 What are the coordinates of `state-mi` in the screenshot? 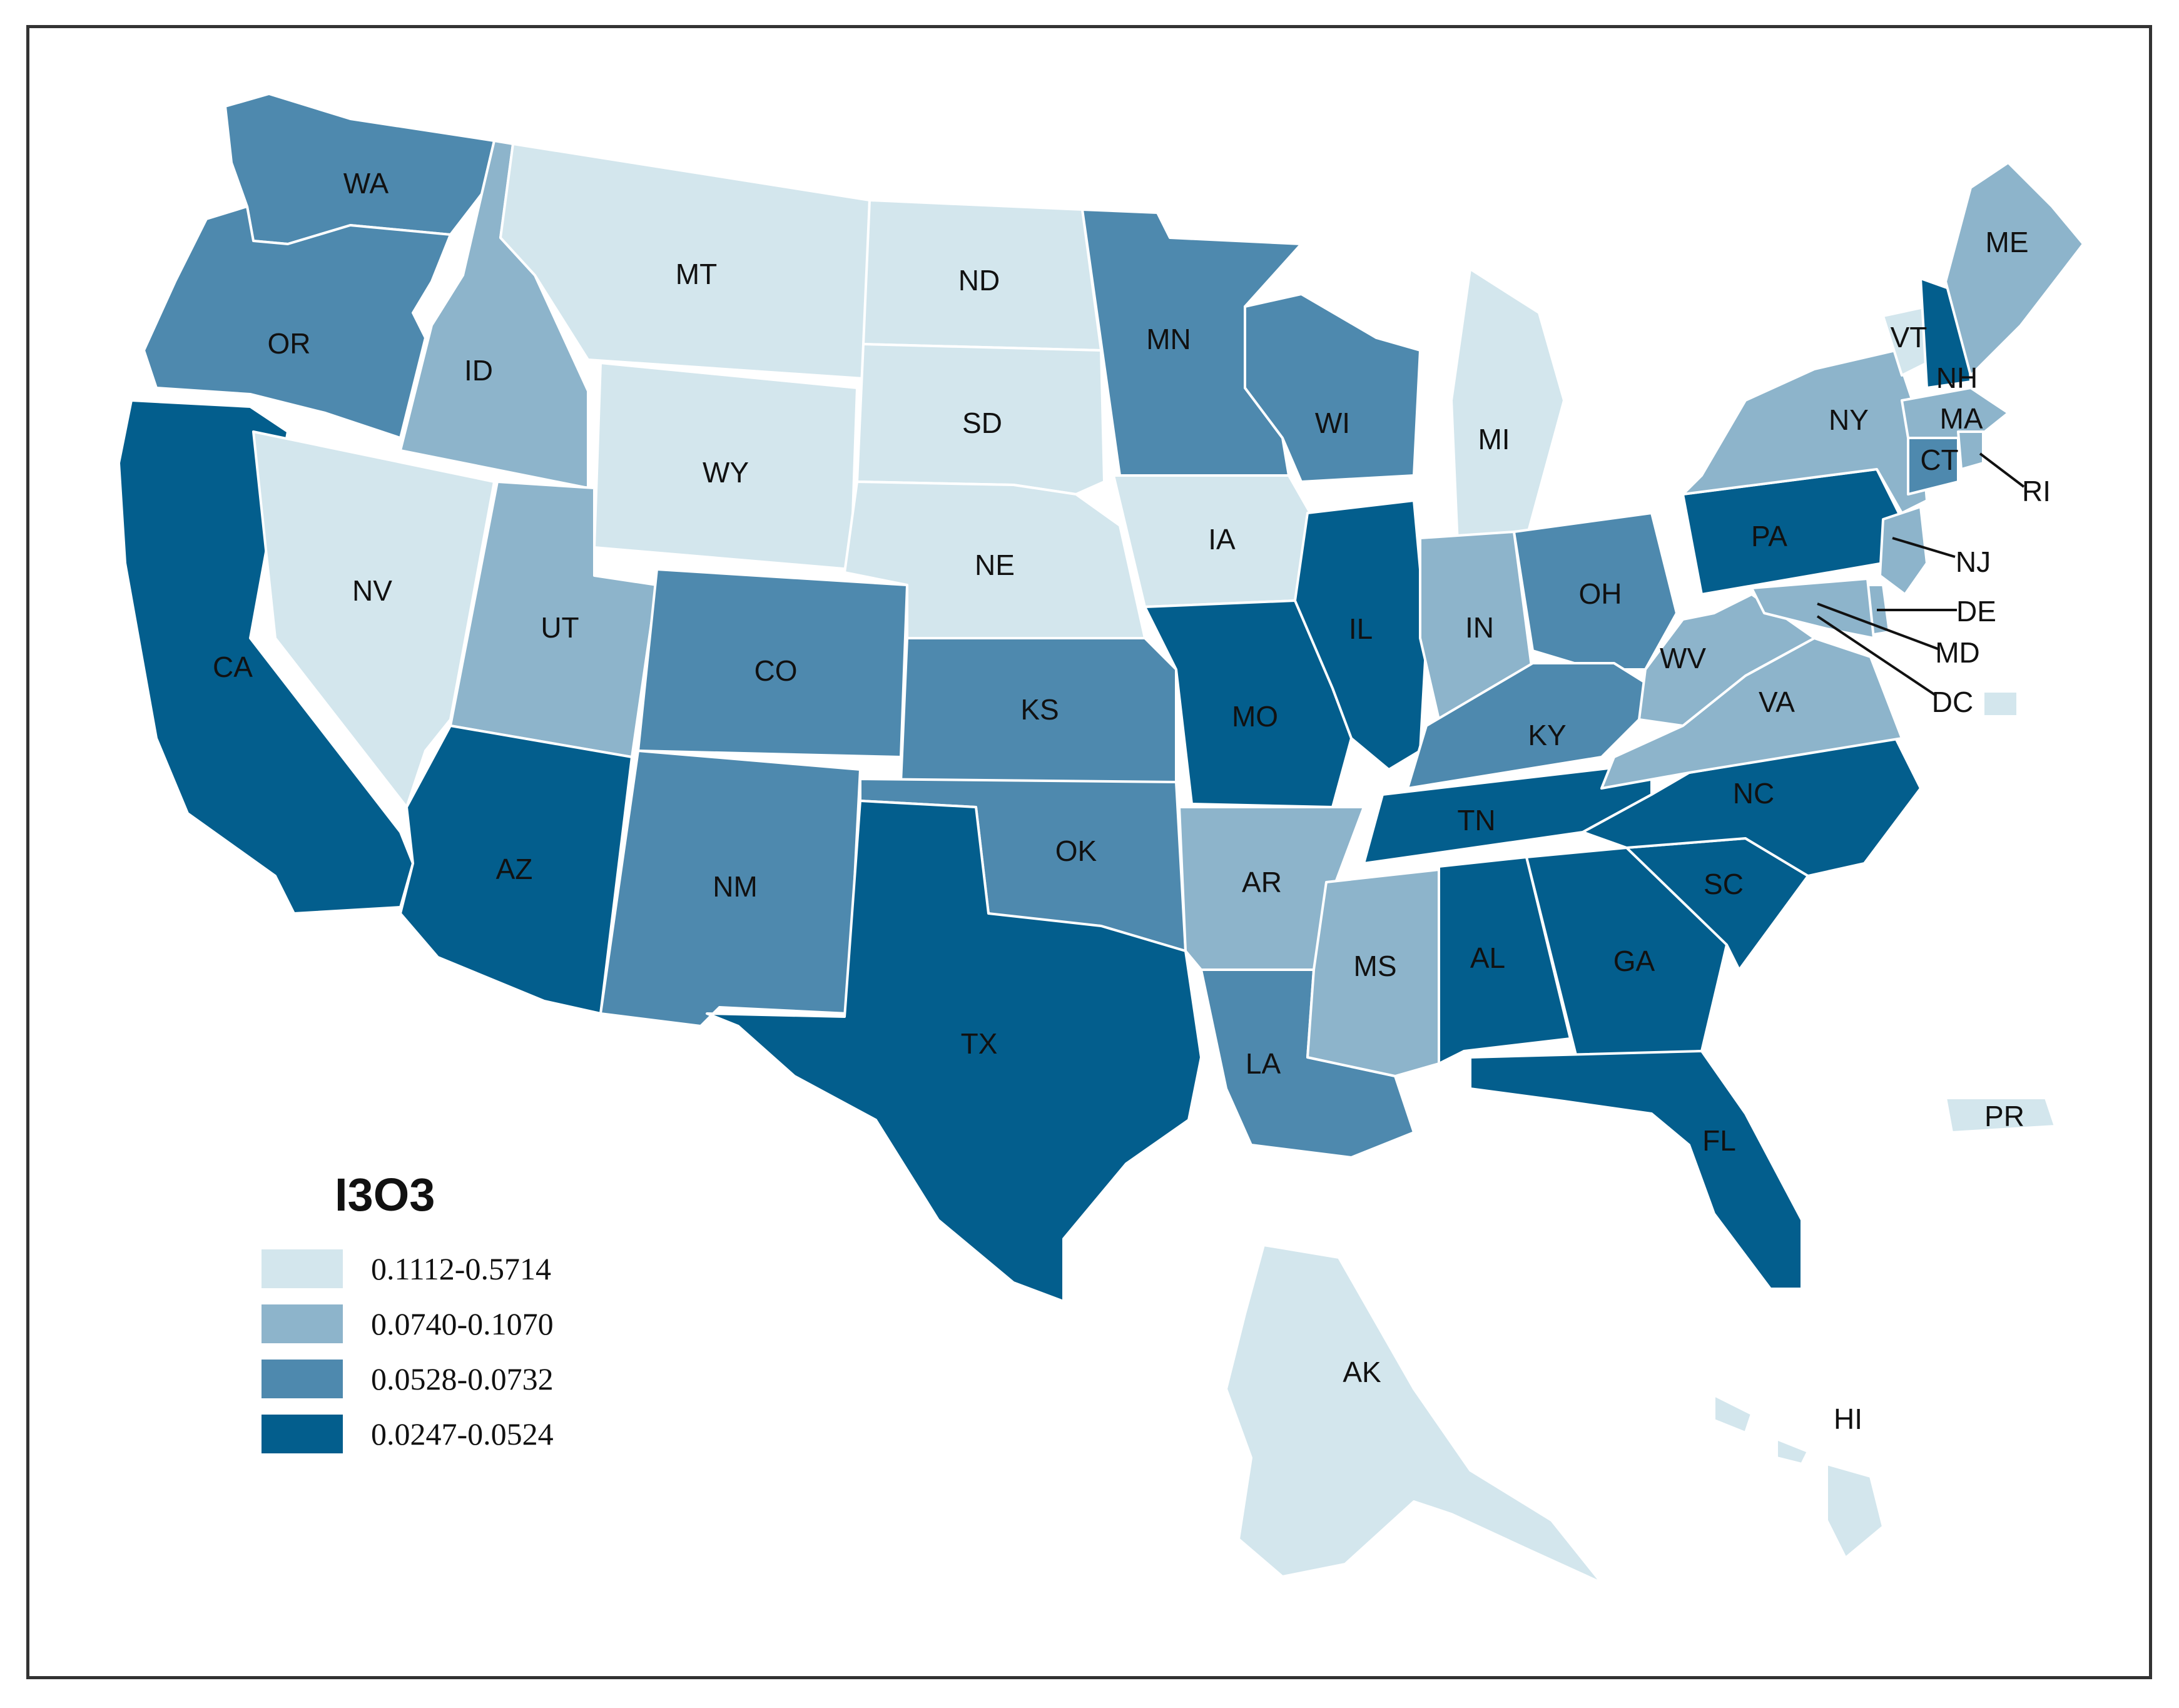 It's located at (1507, 407).